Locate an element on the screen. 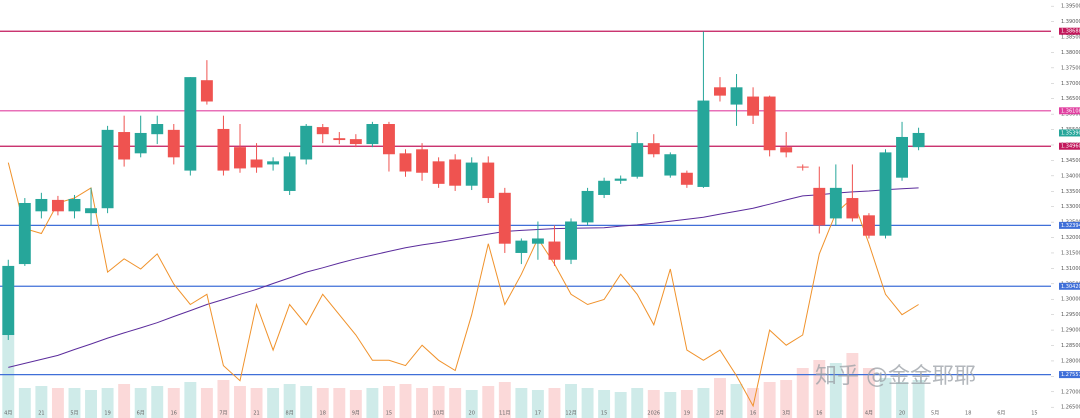  y-tick-label: 1.29000 is located at coordinates (1070, 331).